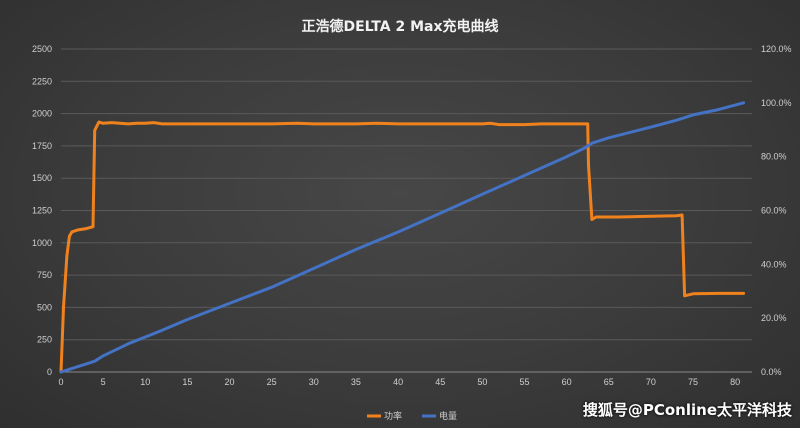 The height and width of the screenshot is (428, 800). Describe the element at coordinates (693, 382) in the screenshot. I see `x-tick-label: 75` at that location.